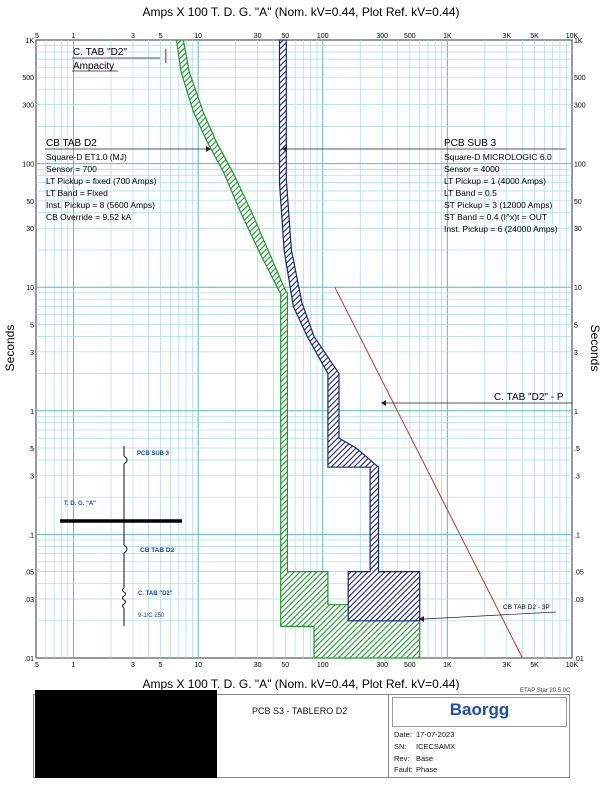 Image resolution: width=602 pixels, height=795 pixels. I want to click on title-block-divider, so click(388, 736).